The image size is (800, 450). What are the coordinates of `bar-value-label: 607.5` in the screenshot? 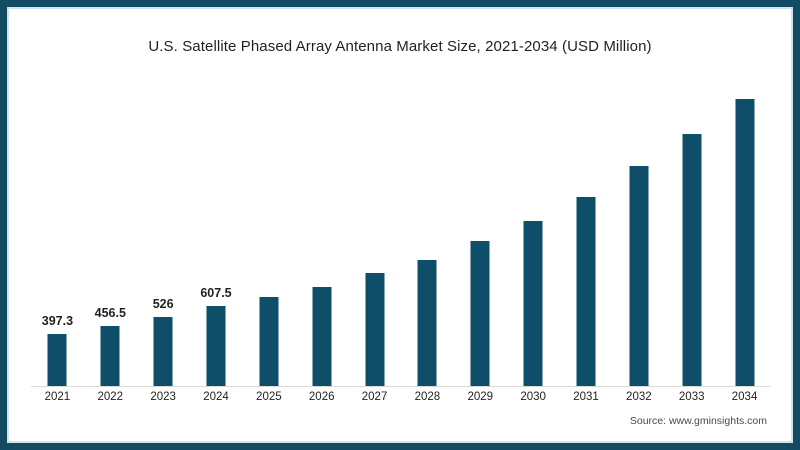 It's located at (216, 292).